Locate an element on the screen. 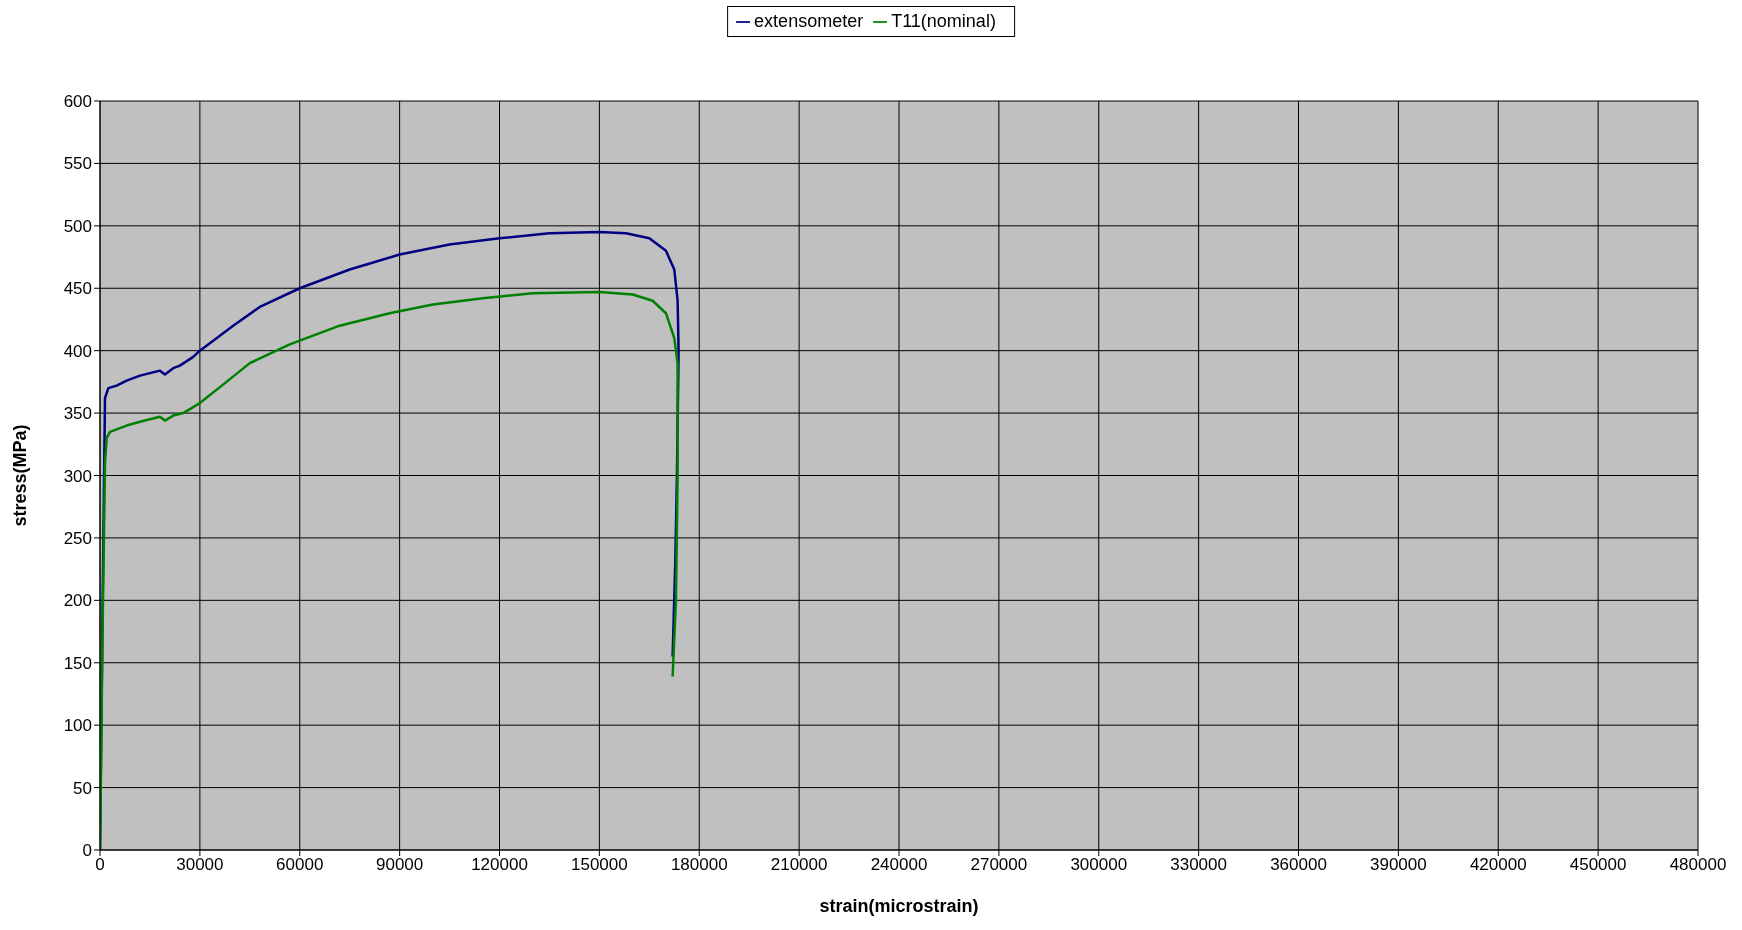 The image size is (1742, 930). y-tick-label: 300 is located at coordinates (77, 476).